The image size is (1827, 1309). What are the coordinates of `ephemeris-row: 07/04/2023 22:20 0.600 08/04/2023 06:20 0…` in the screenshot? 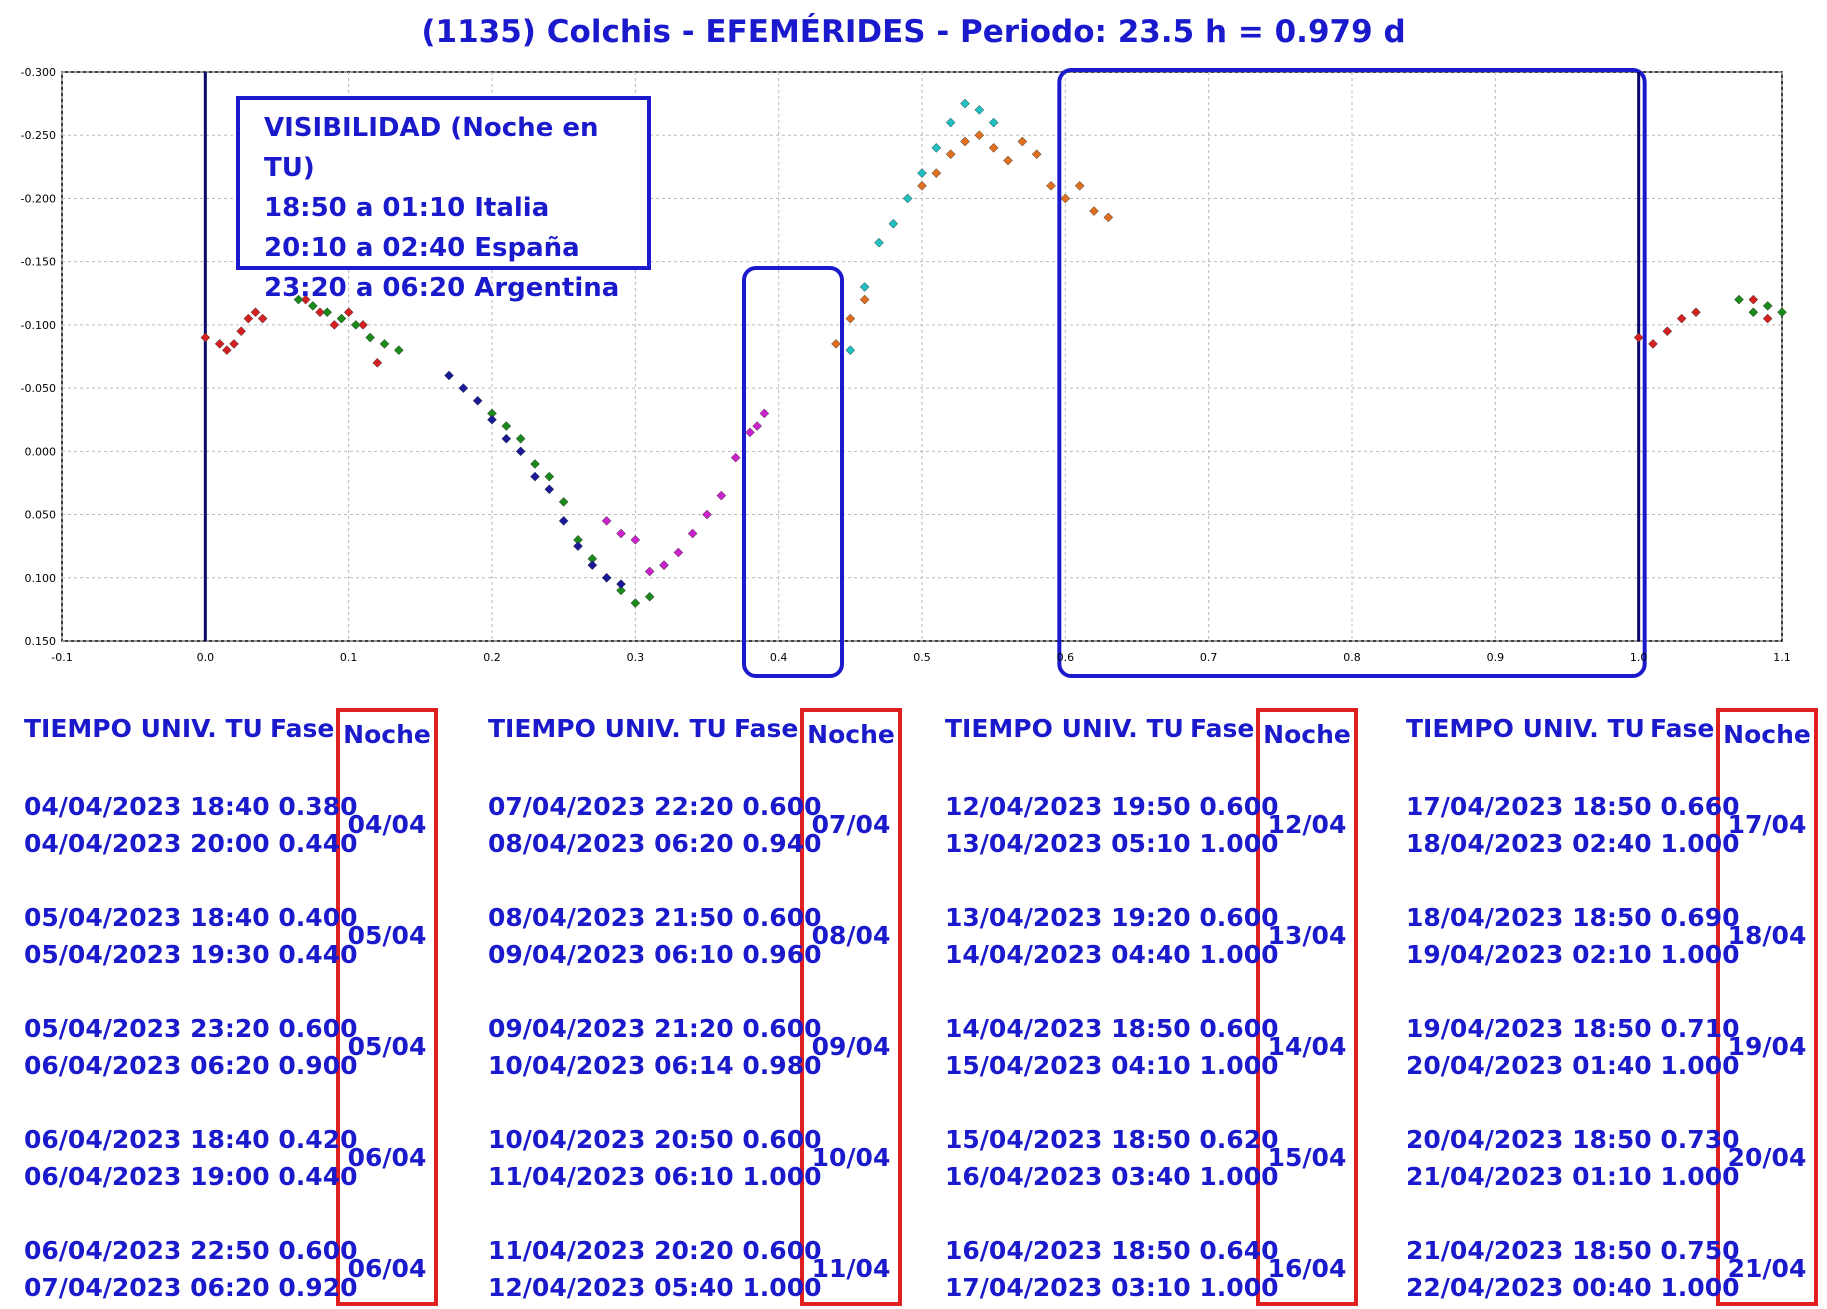 It's located at (654, 825).